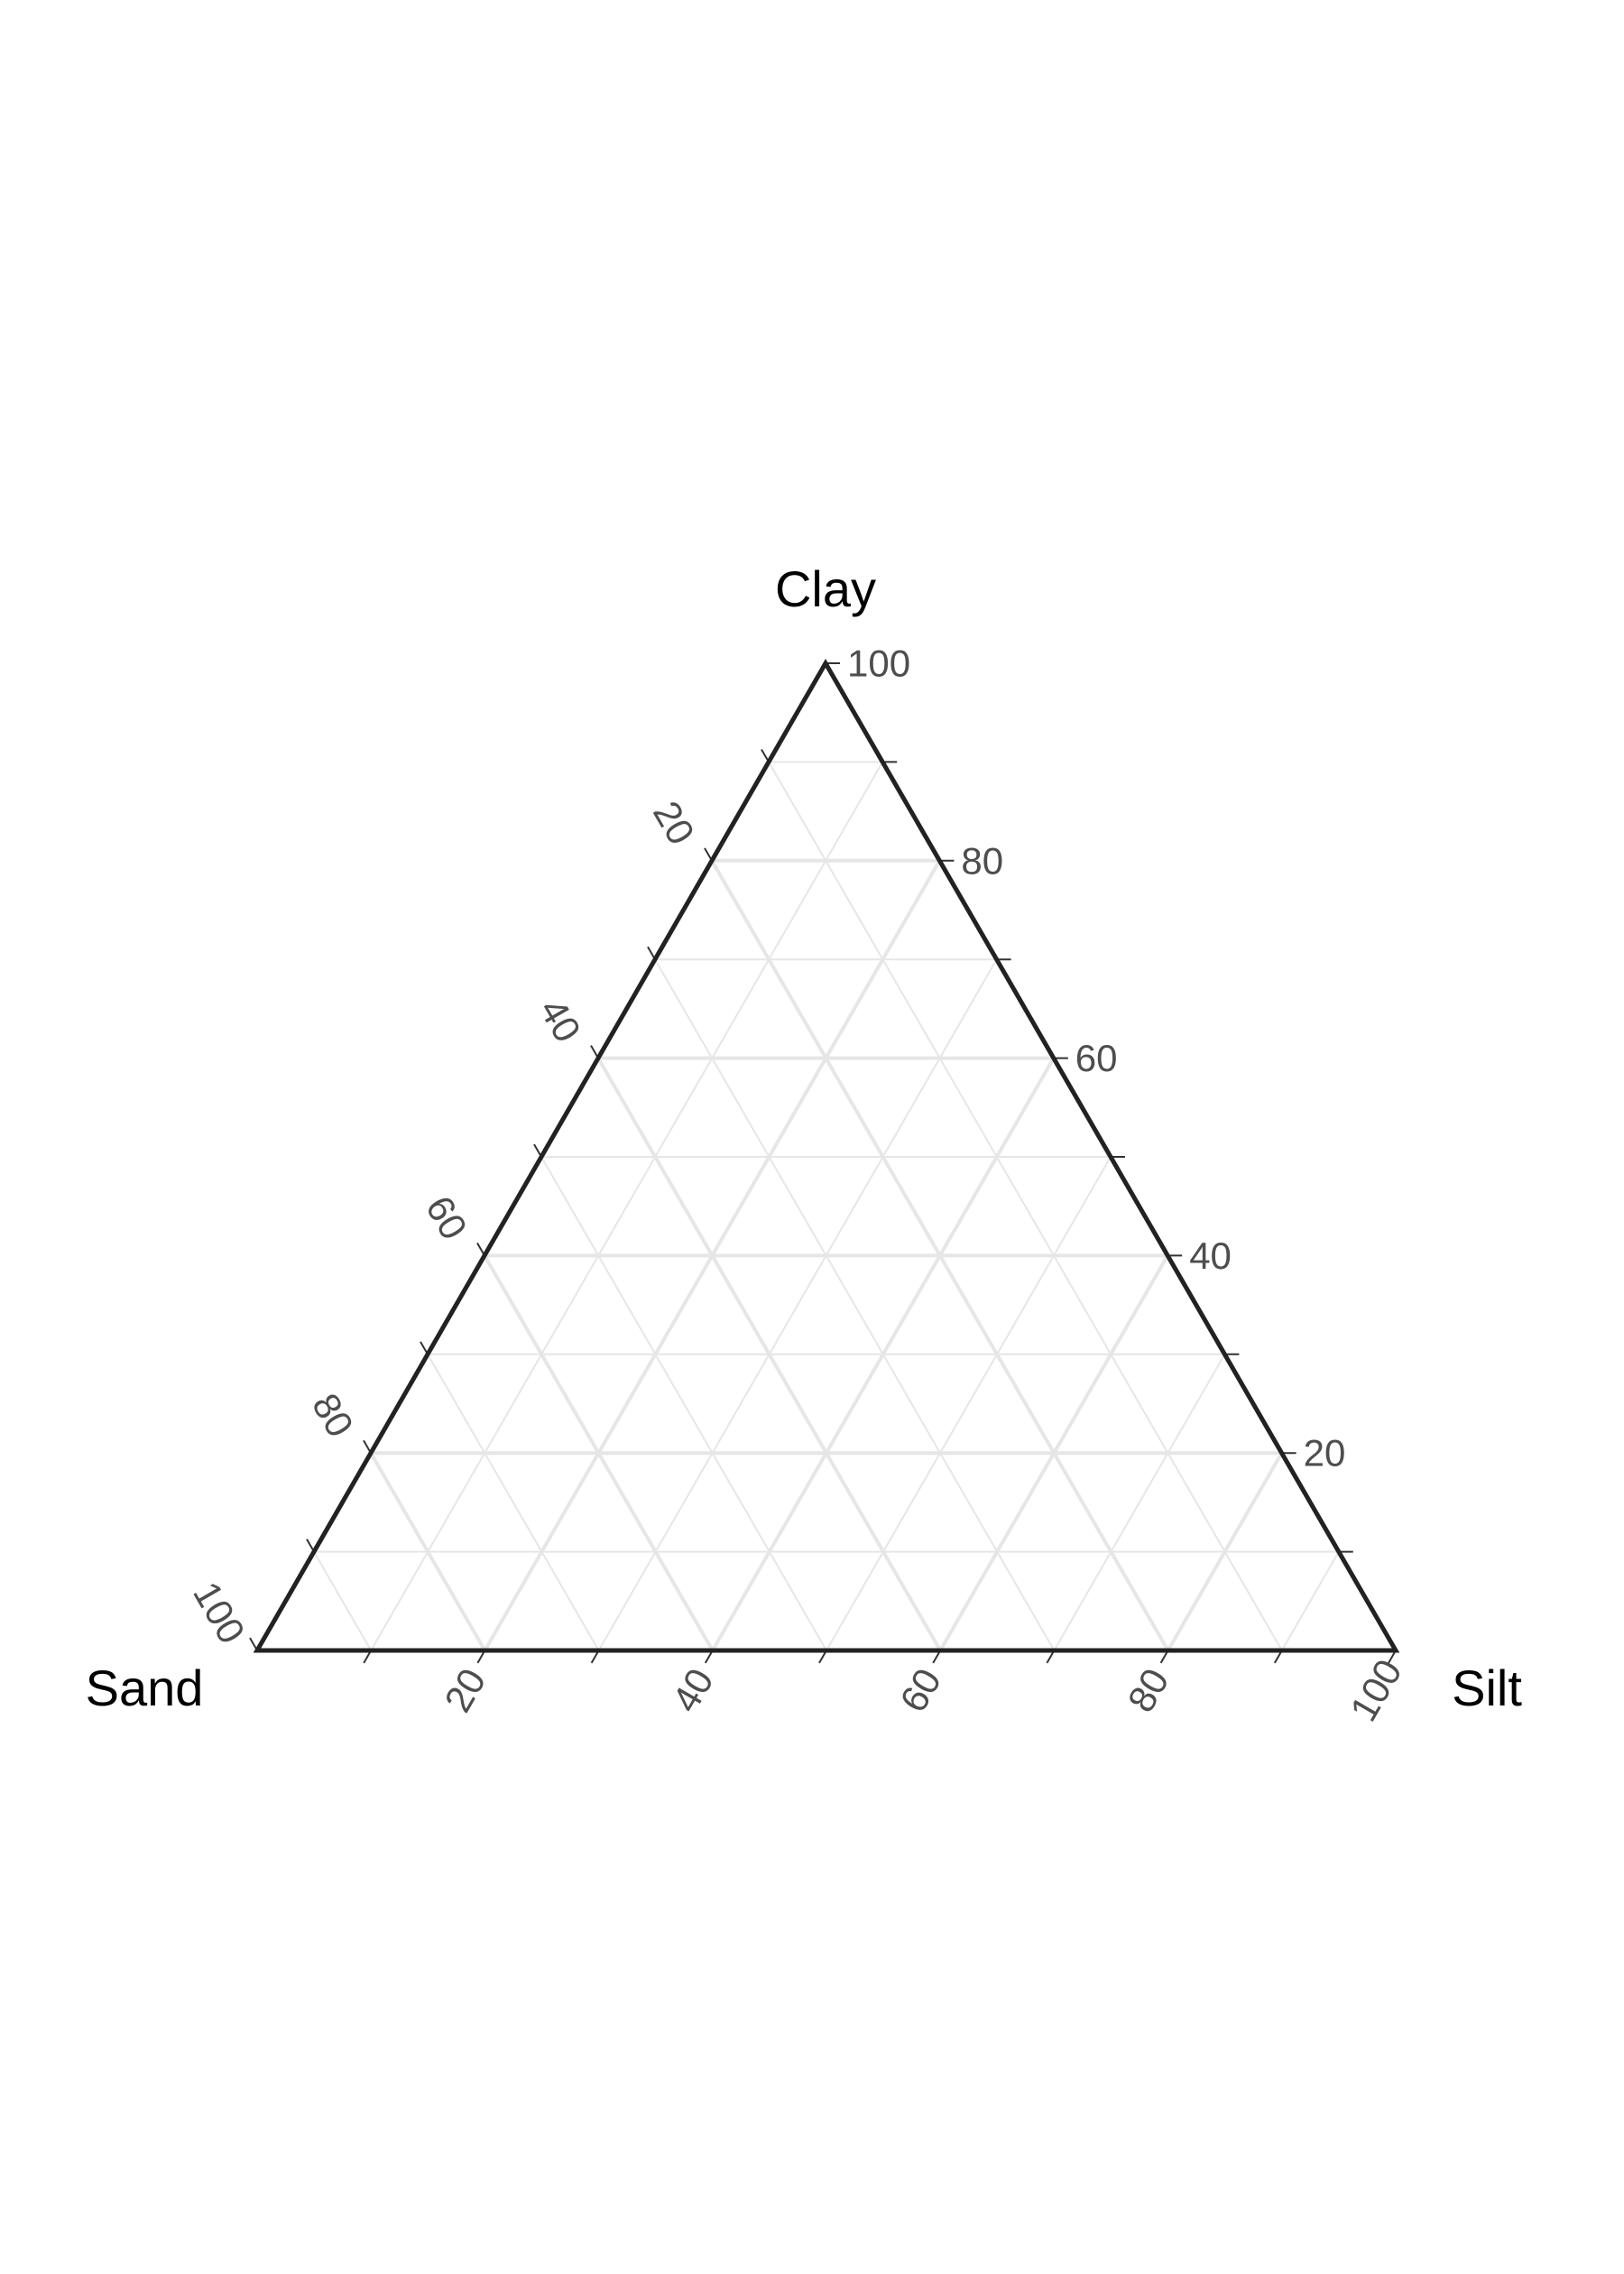 This screenshot has height=2274, width=1624. Describe the element at coordinates (1097, 1058) in the screenshot. I see `tick-label-clay-60: 60` at that location.